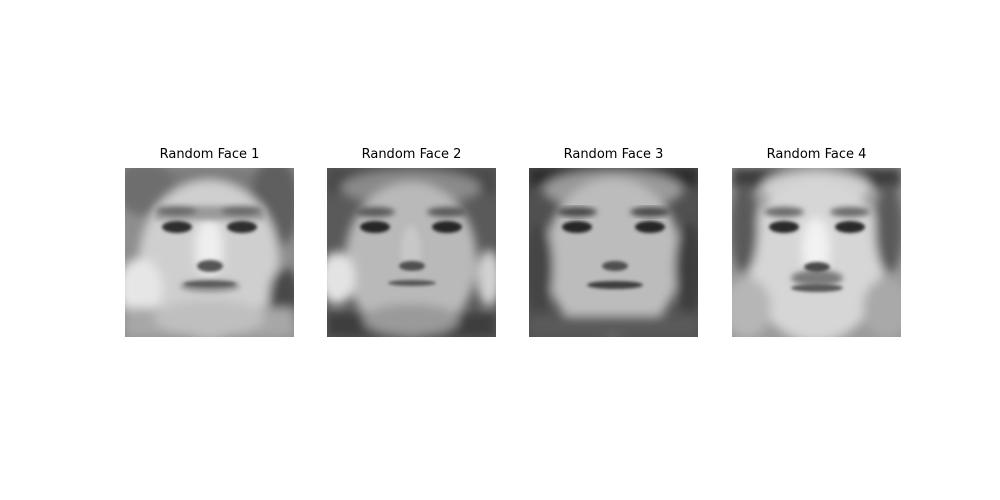  I want to click on face-title-3: Random Face 3, so click(613, 154).